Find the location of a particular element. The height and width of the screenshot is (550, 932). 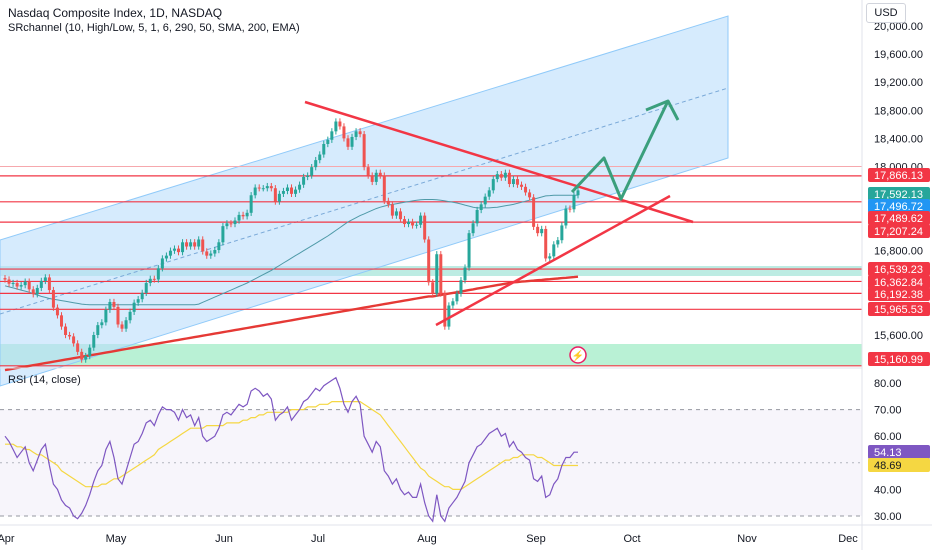

event-icon is located at coordinates (578, 355).